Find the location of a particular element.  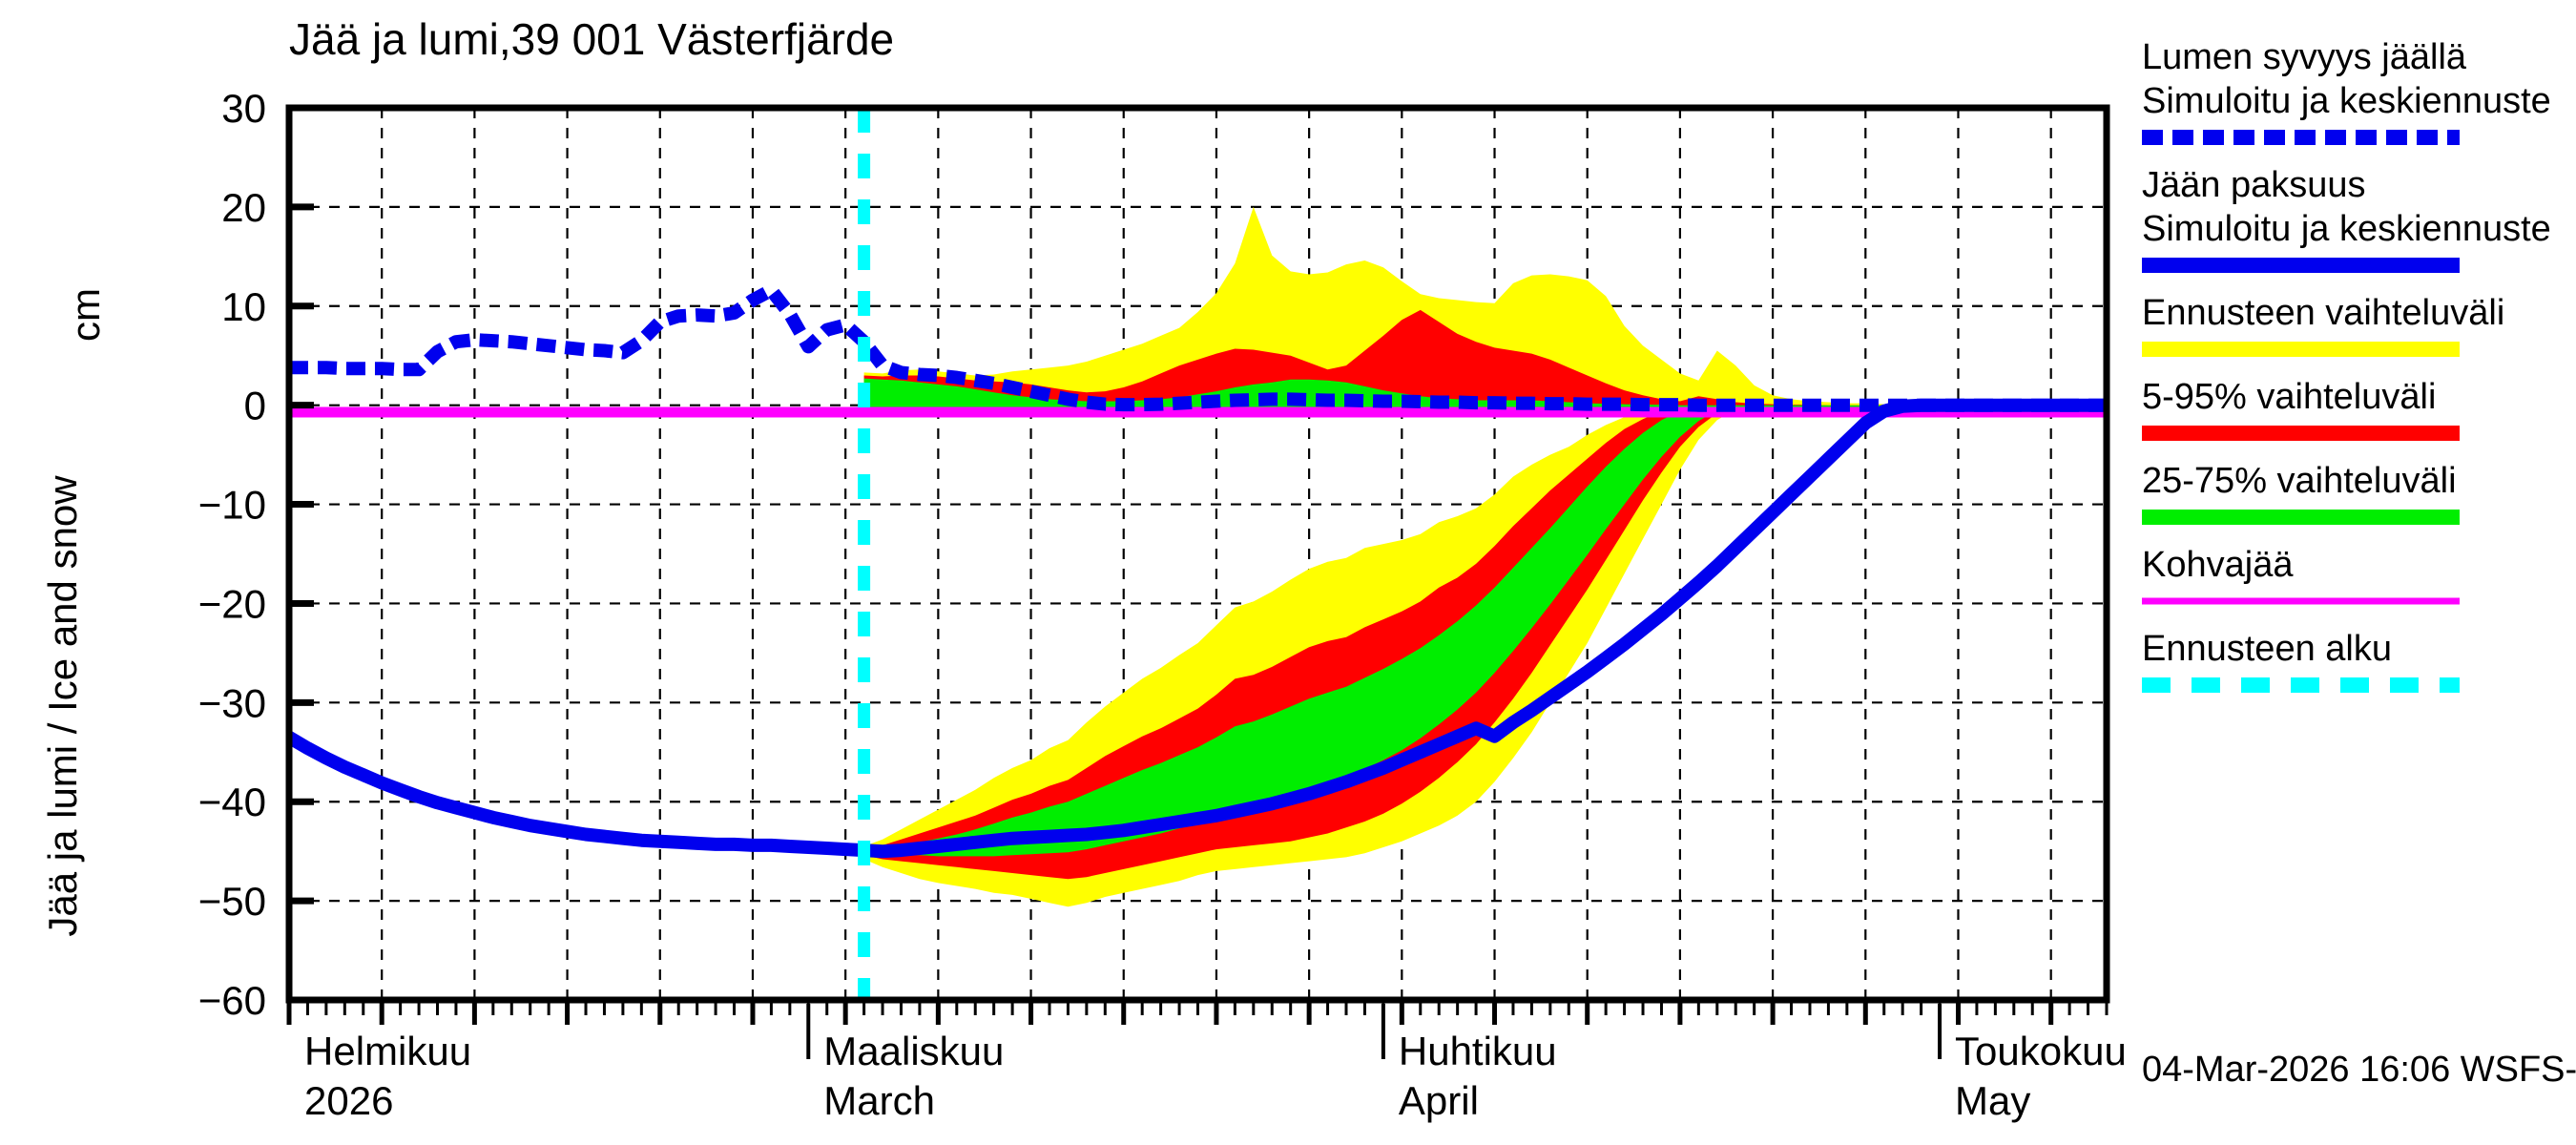

x-month-label-fi: Huhtikuu is located at coordinates (1478, 1051).